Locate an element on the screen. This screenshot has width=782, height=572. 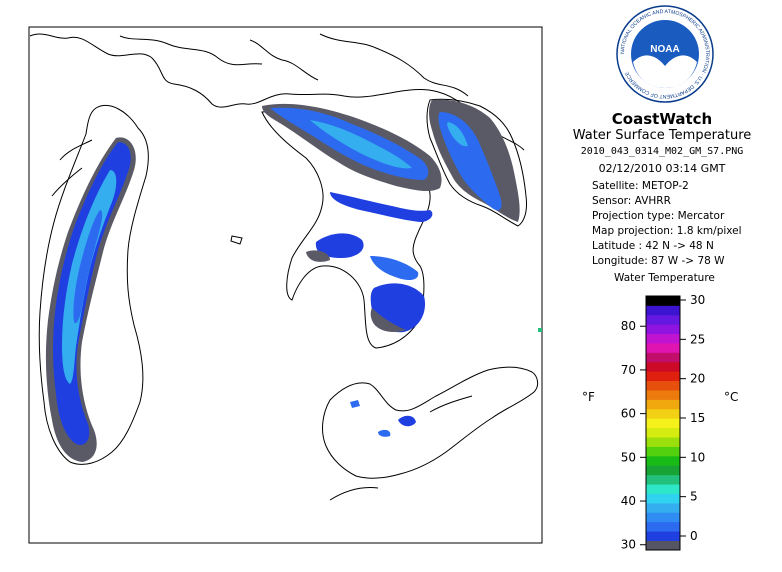
green-bay-coastline is located at coordinates (72, 168).